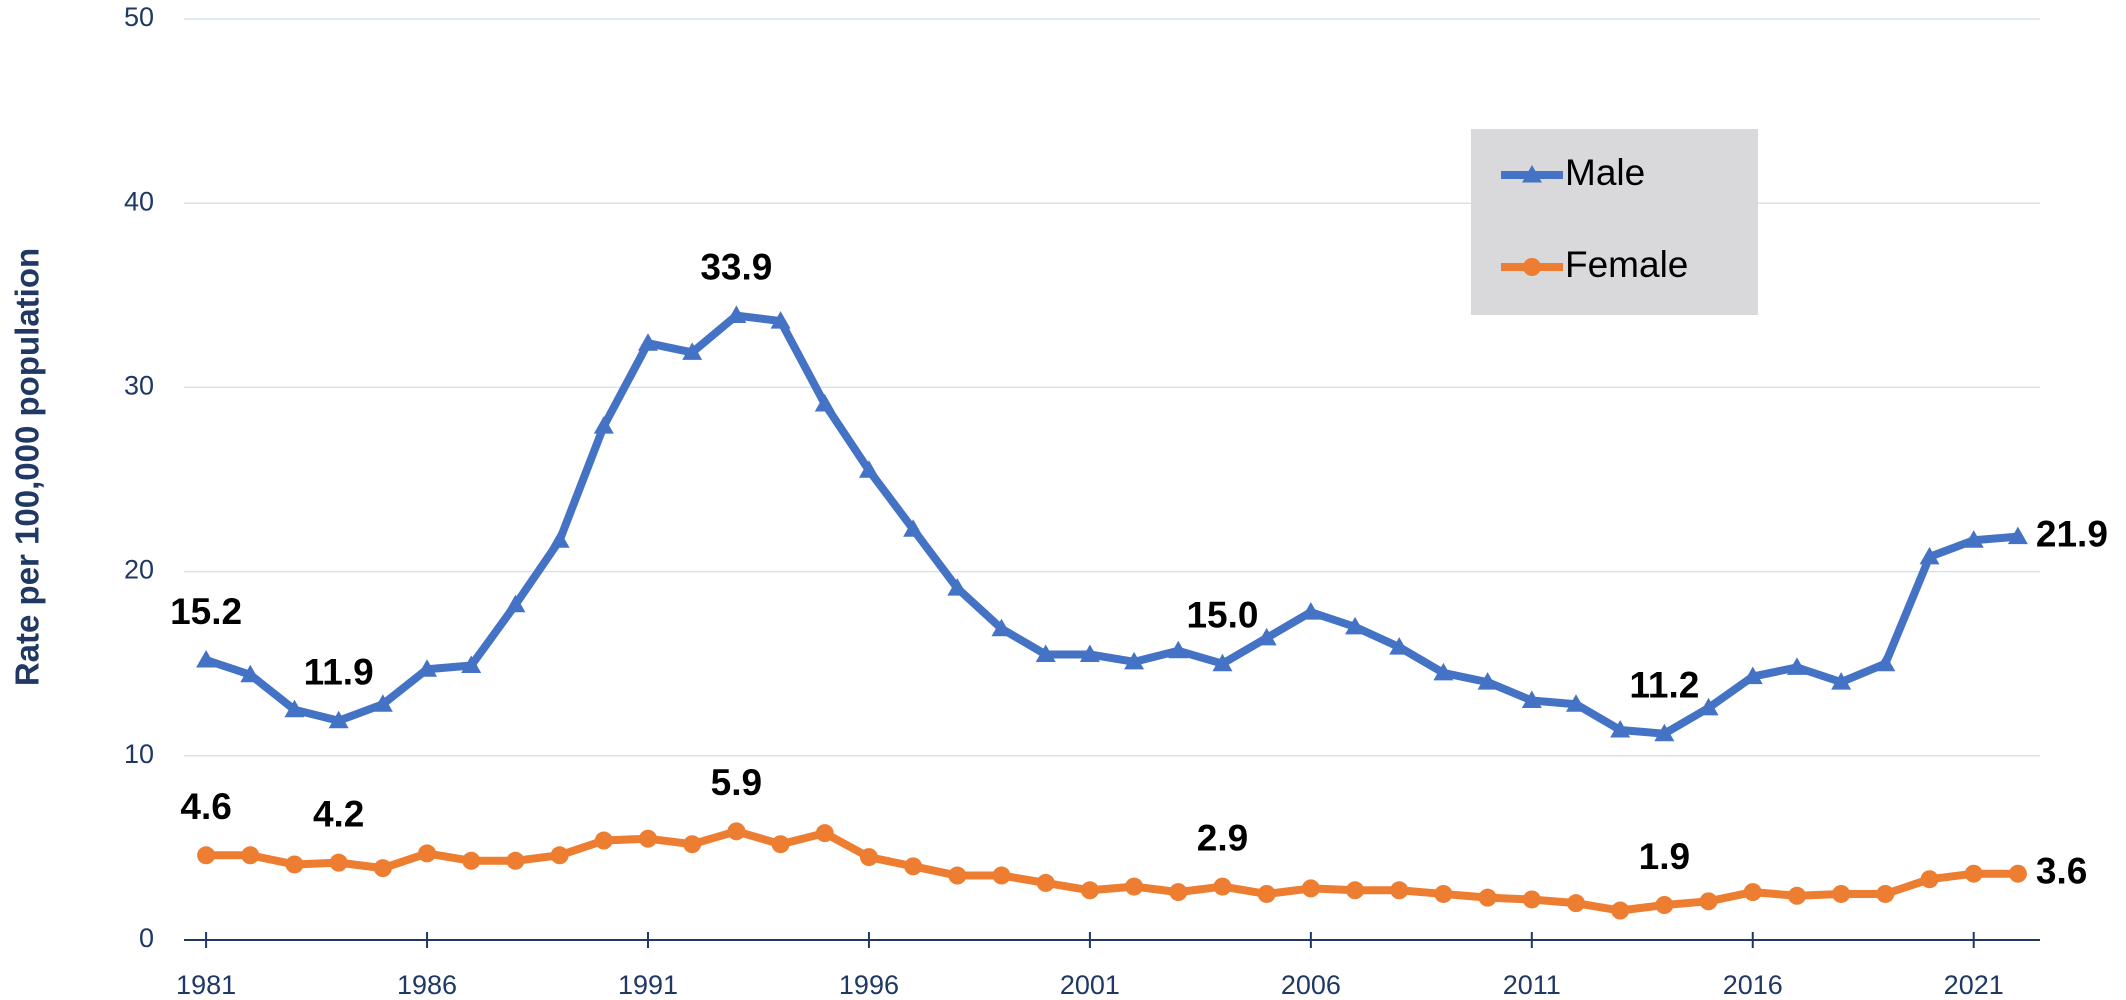 The width and height of the screenshot is (2126, 1000). I want to click on x-tick-label: 1981, so click(206, 985).